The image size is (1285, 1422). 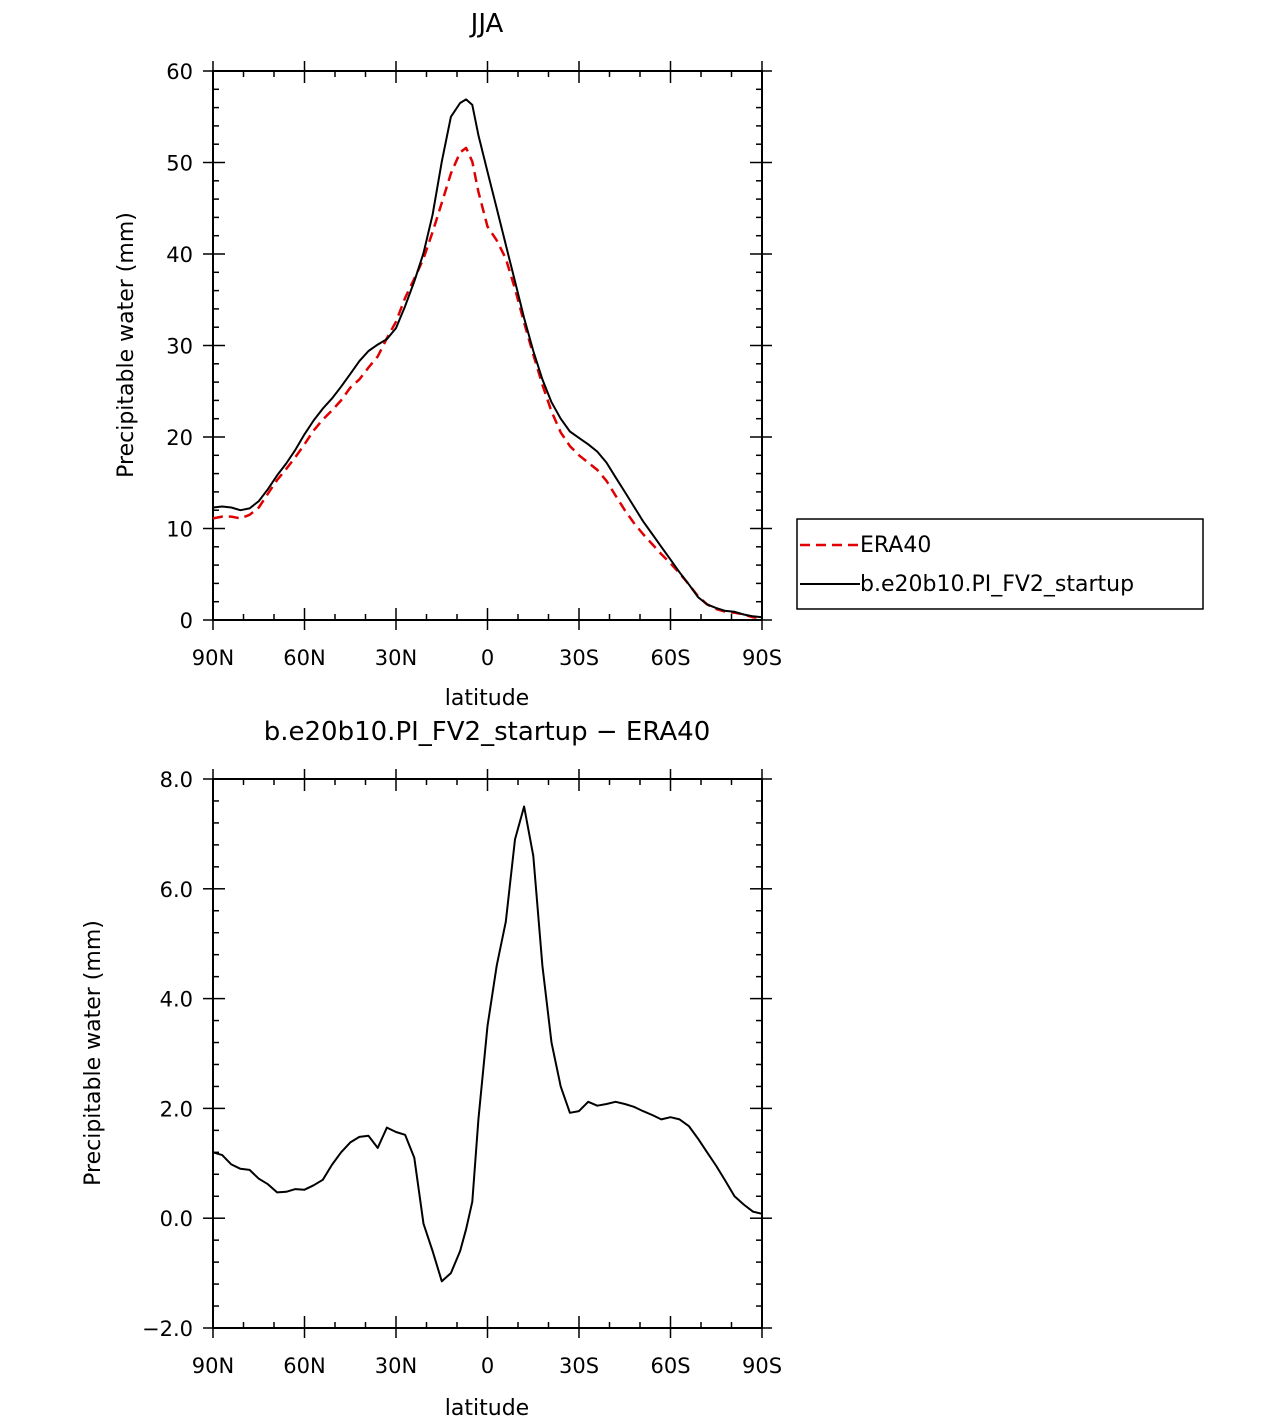 I want to click on bottom-x-axis-label: latitude, so click(x=487, y=1408).